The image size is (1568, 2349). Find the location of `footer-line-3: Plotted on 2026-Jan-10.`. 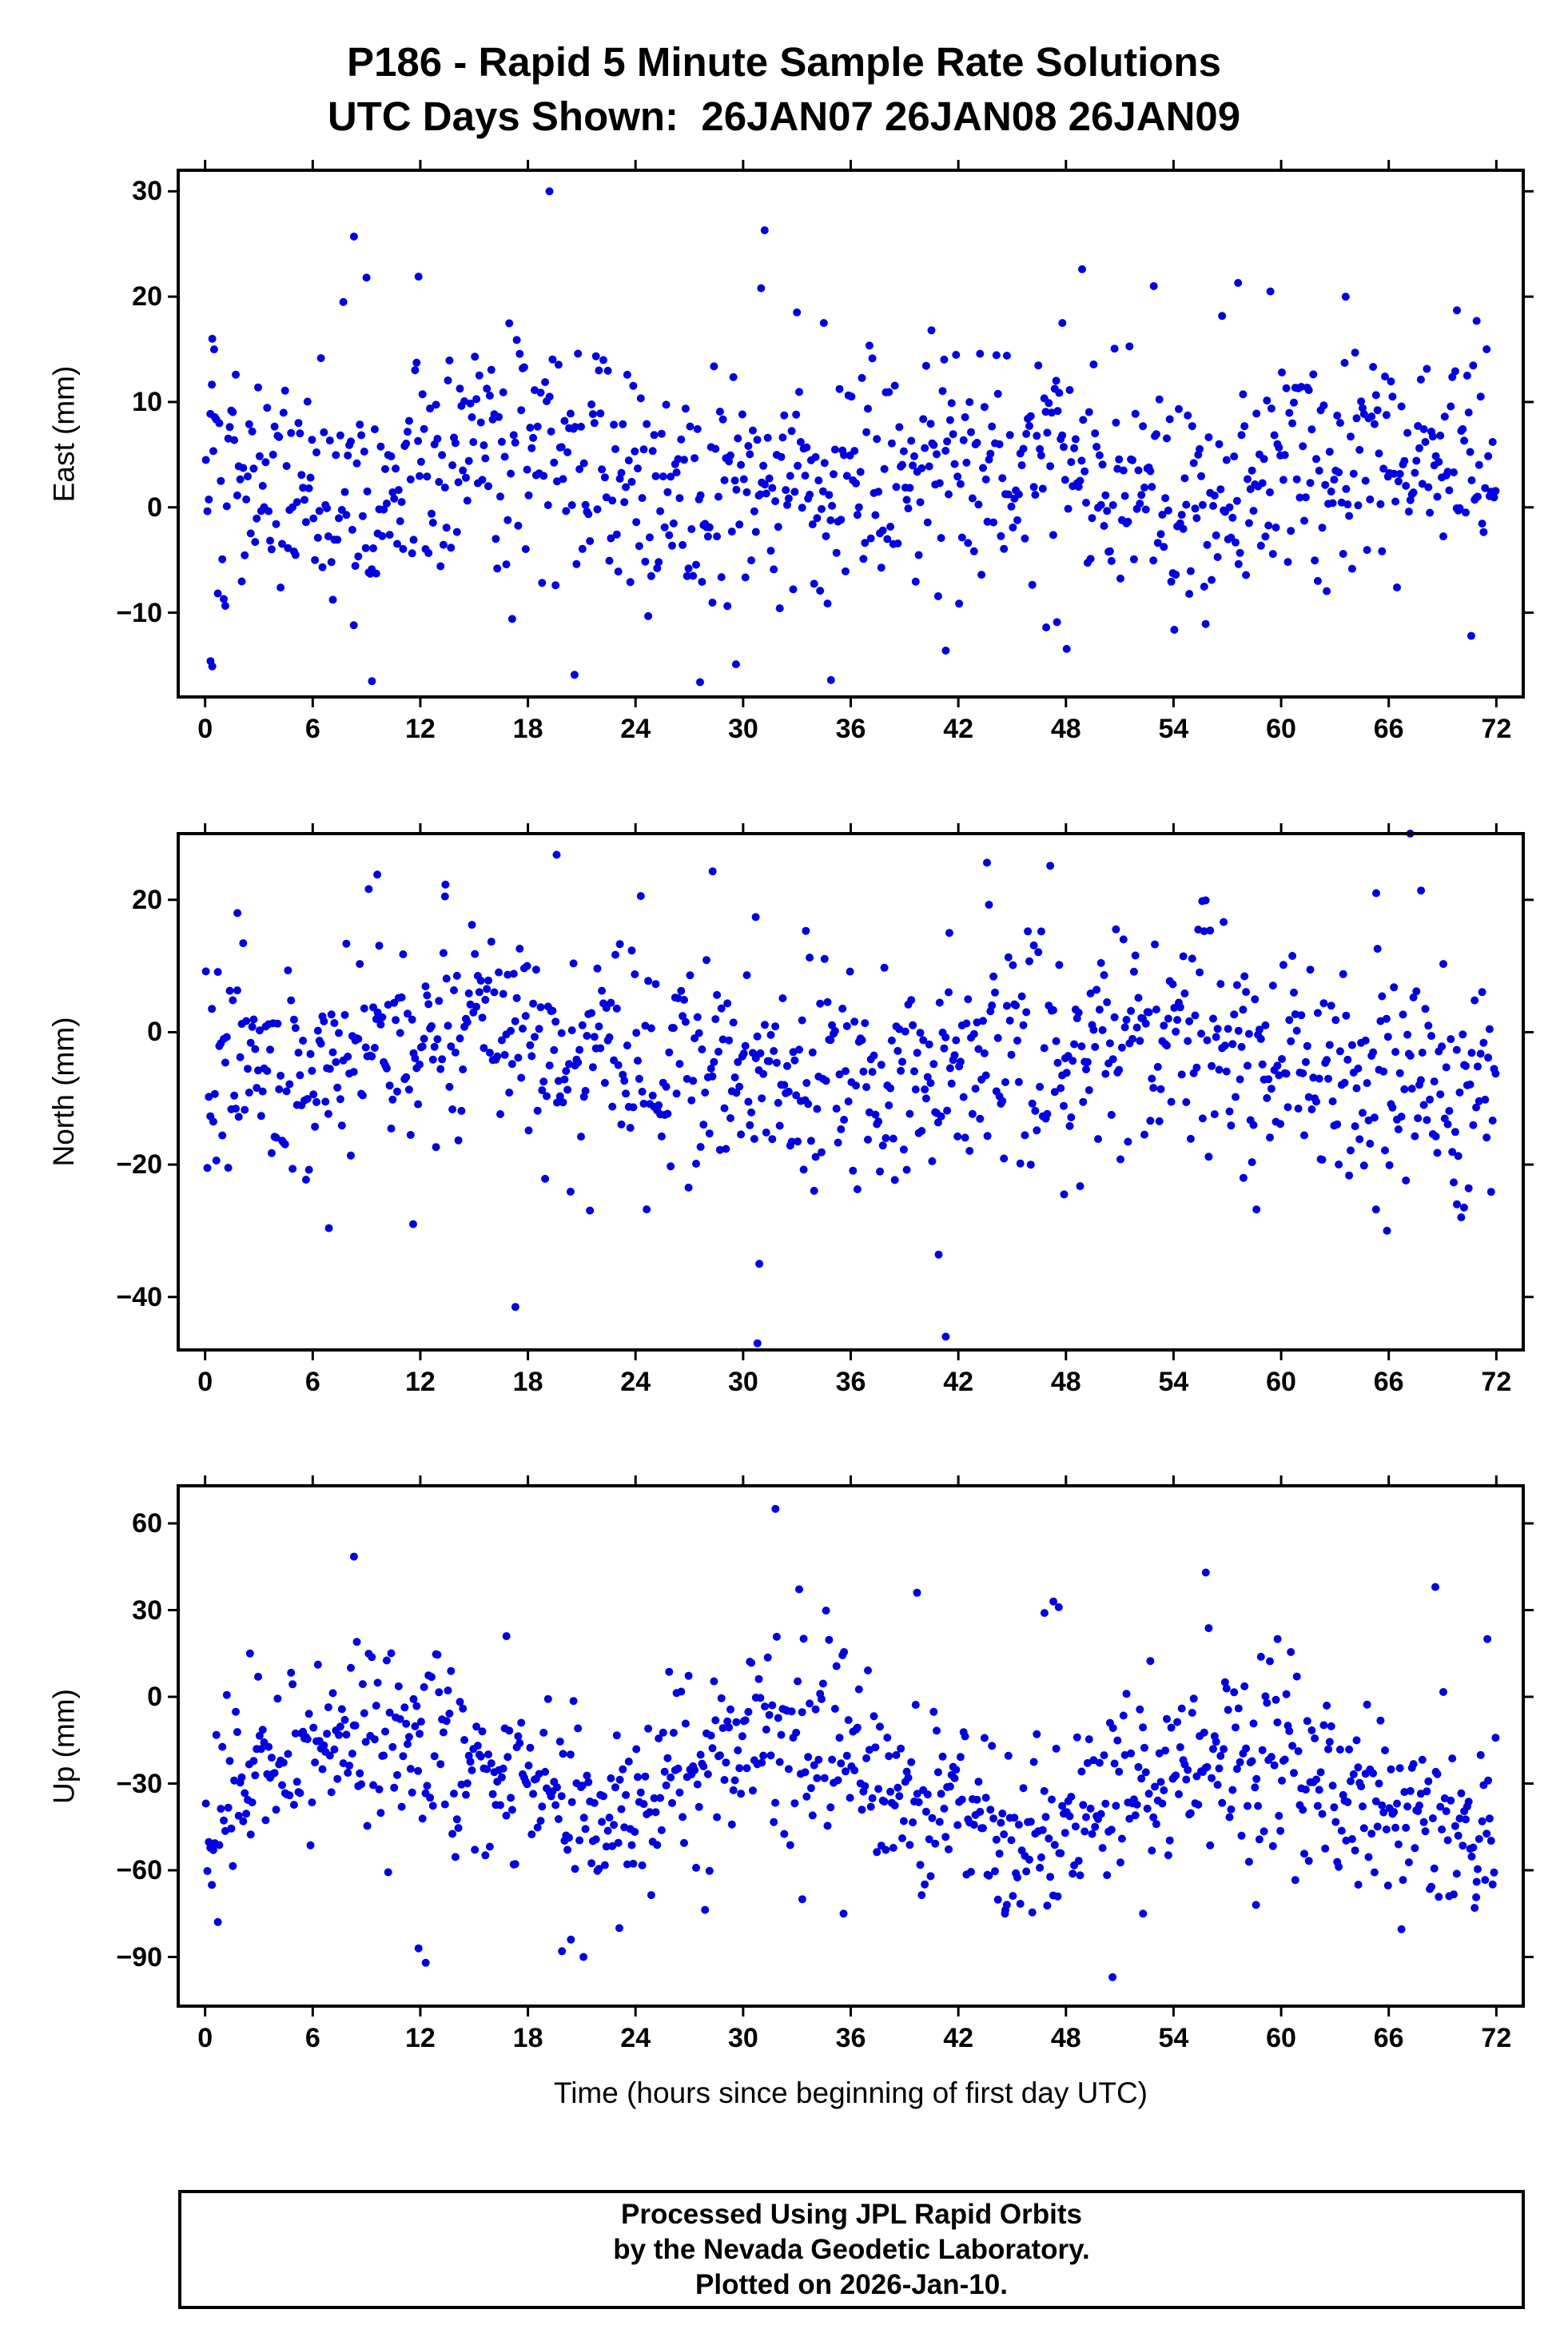

footer-line-3: Plotted on 2026-Jan-10. is located at coordinates (851, 2284).